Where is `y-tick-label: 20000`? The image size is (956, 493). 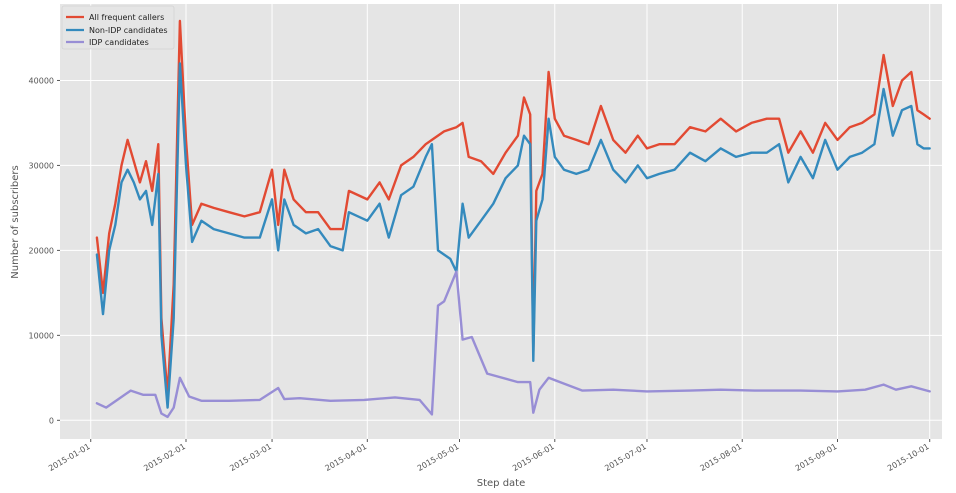 y-tick-label: 20000 is located at coordinates (41, 250).